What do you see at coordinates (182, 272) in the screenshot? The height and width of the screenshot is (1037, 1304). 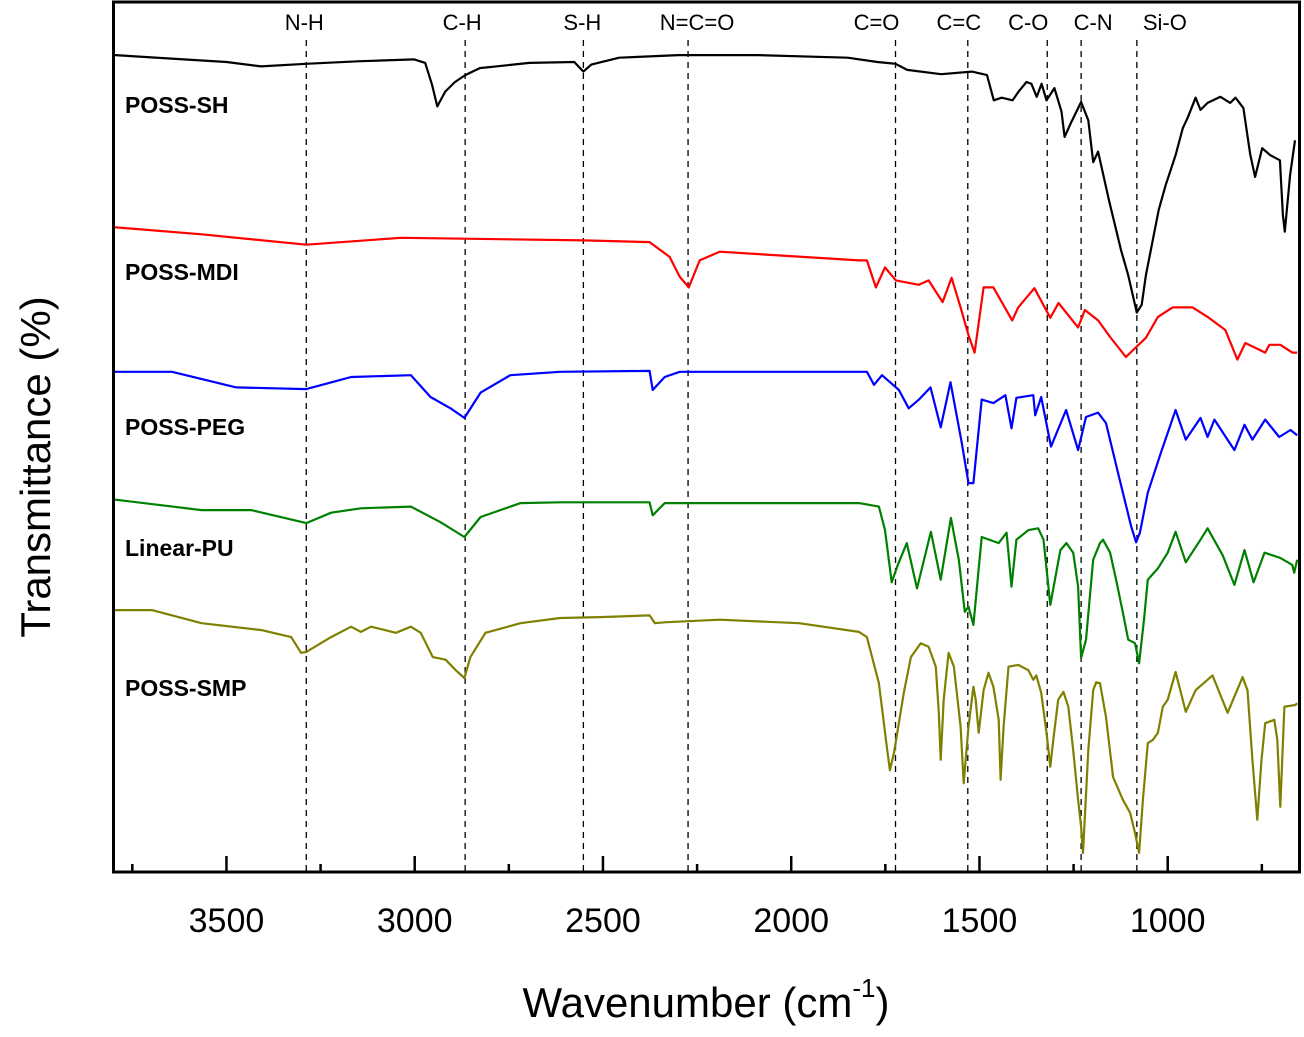 I see `series-label: POSS-MDI` at bounding box center [182, 272].